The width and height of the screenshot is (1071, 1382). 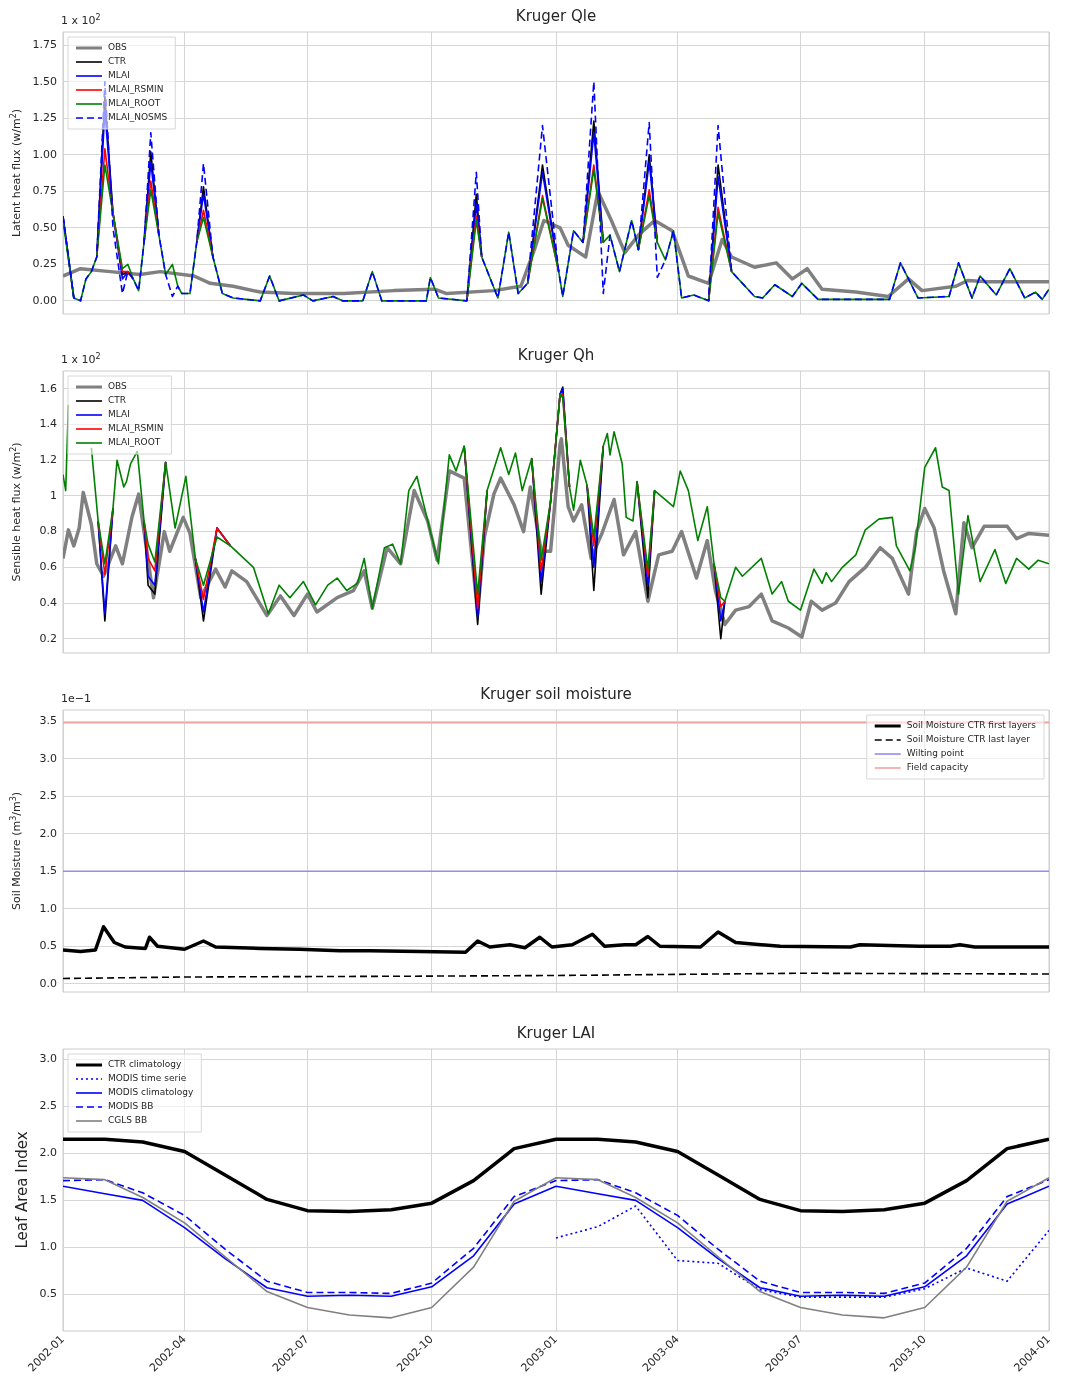 What do you see at coordinates (44, 118) in the screenshot?
I see `y-tick-label: 1.25` at bounding box center [44, 118].